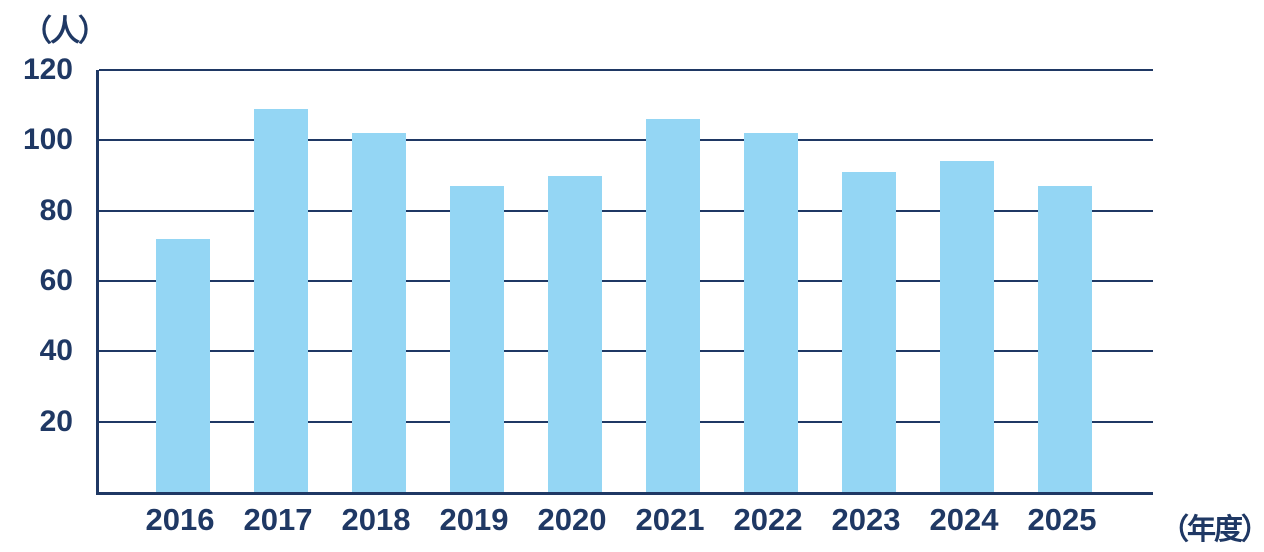 Image resolution: width=1264 pixels, height=552 pixels. What do you see at coordinates (65, 31) in the screenshot?
I see `y-axis-unit-label: （人）` at bounding box center [65, 31].